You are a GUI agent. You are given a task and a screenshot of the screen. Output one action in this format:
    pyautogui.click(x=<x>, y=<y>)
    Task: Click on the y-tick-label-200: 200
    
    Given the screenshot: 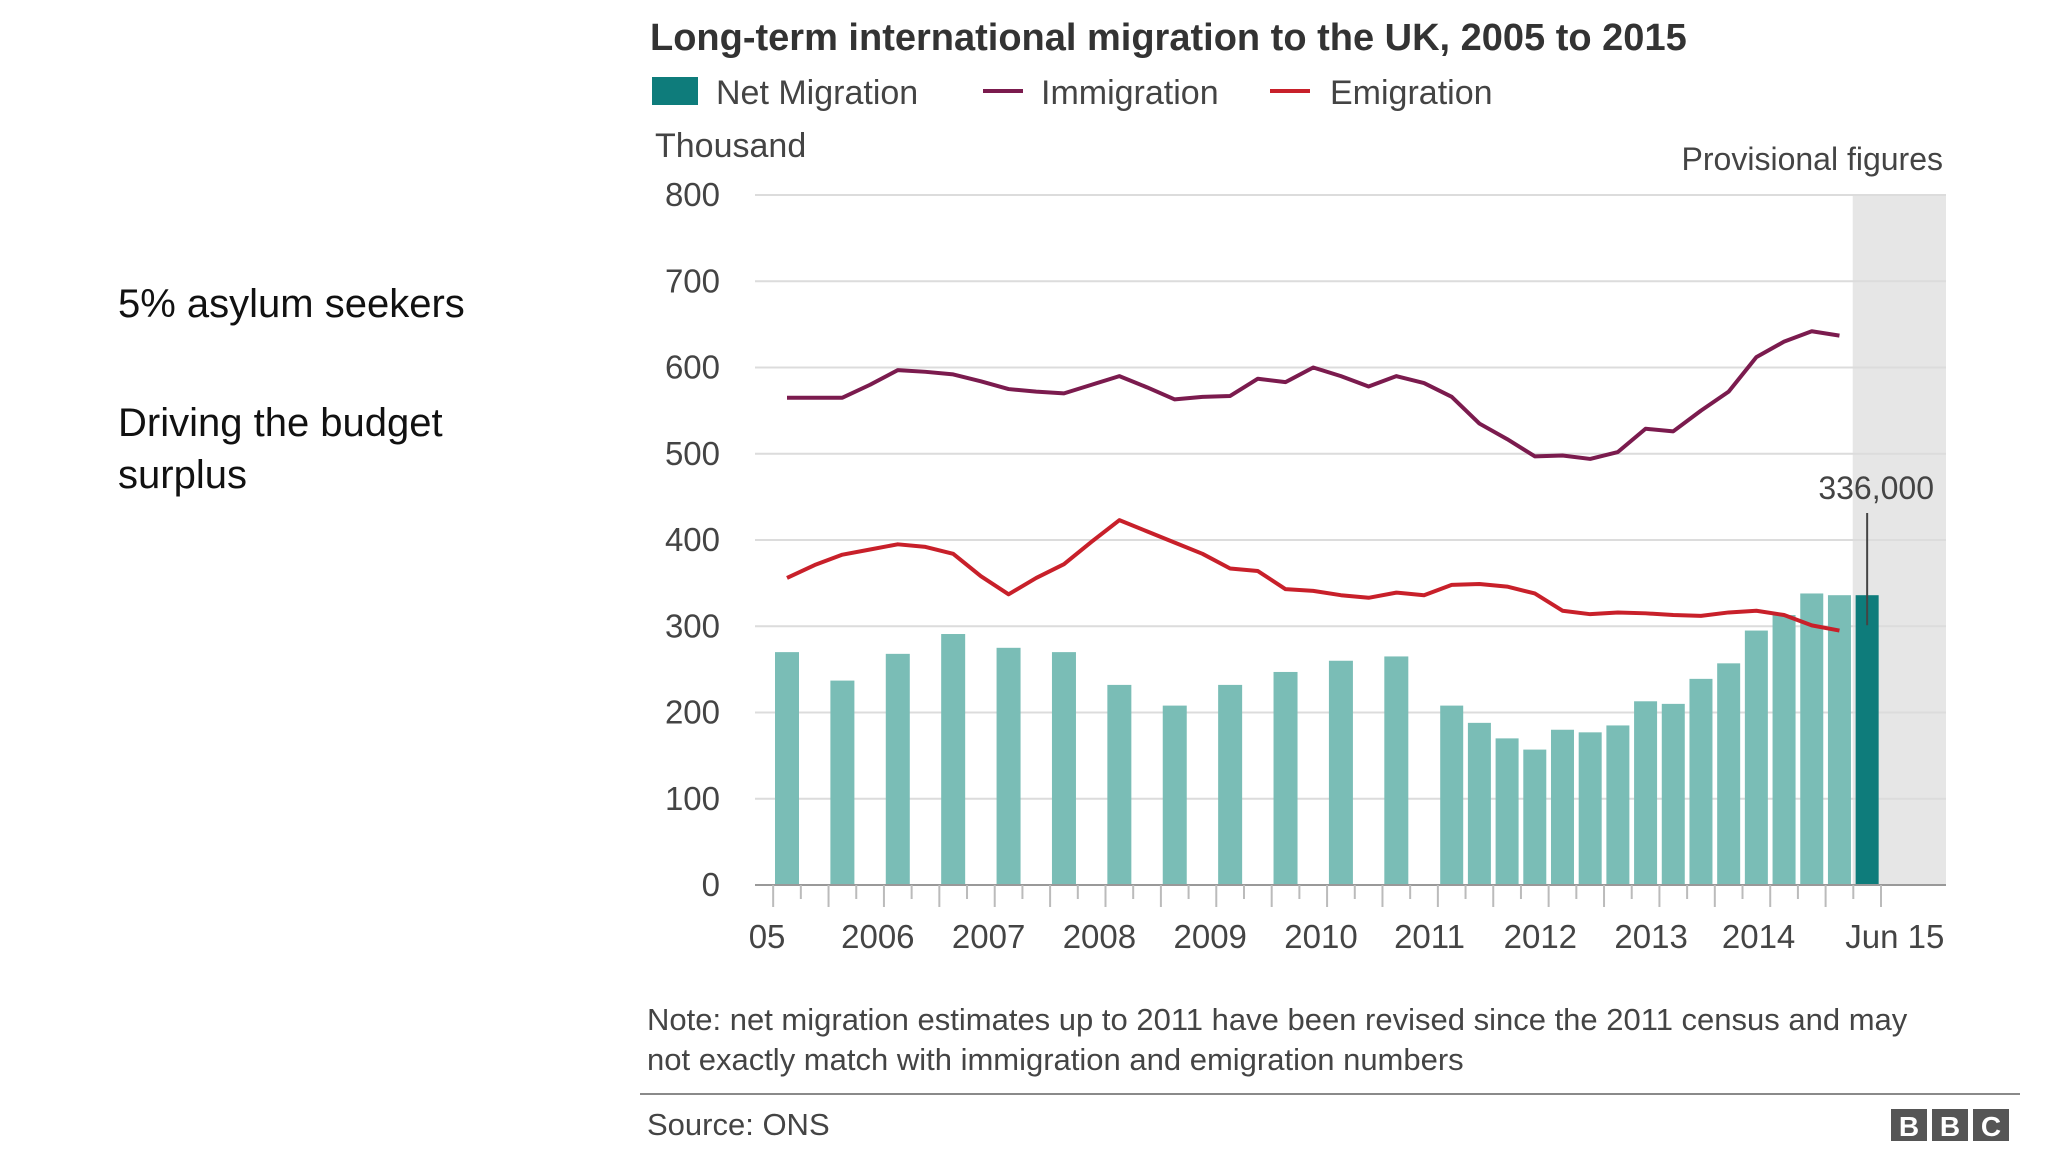 What is the action you would take?
    pyautogui.click(x=692, y=712)
    